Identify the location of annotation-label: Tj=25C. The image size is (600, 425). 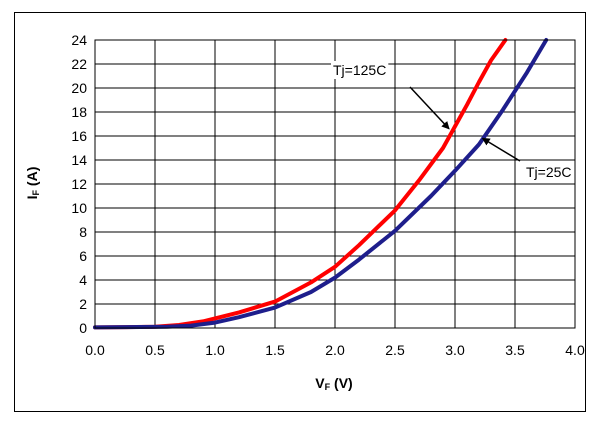
(549, 172).